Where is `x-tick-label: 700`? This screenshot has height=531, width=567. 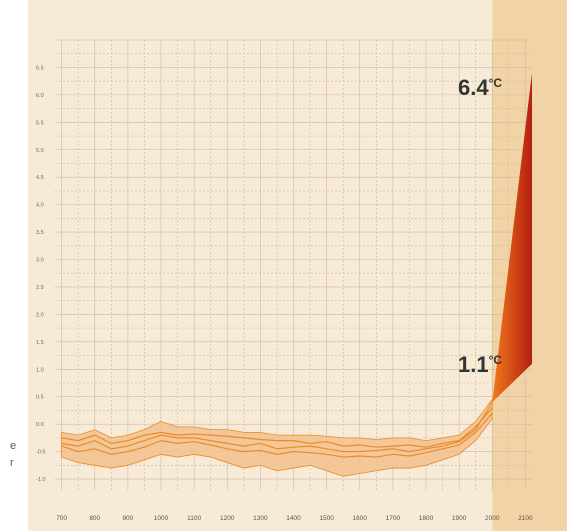 x-tick-label: 700 is located at coordinates (61, 518).